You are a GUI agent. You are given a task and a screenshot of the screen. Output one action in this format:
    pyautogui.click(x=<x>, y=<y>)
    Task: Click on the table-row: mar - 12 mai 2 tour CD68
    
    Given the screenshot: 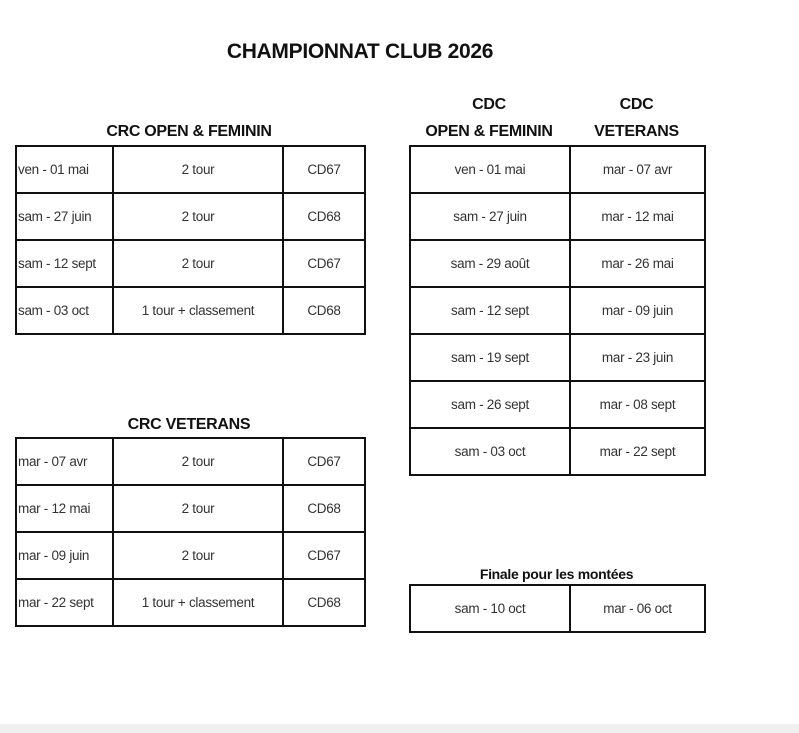 What is the action you would take?
    pyautogui.click(x=190, y=508)
    